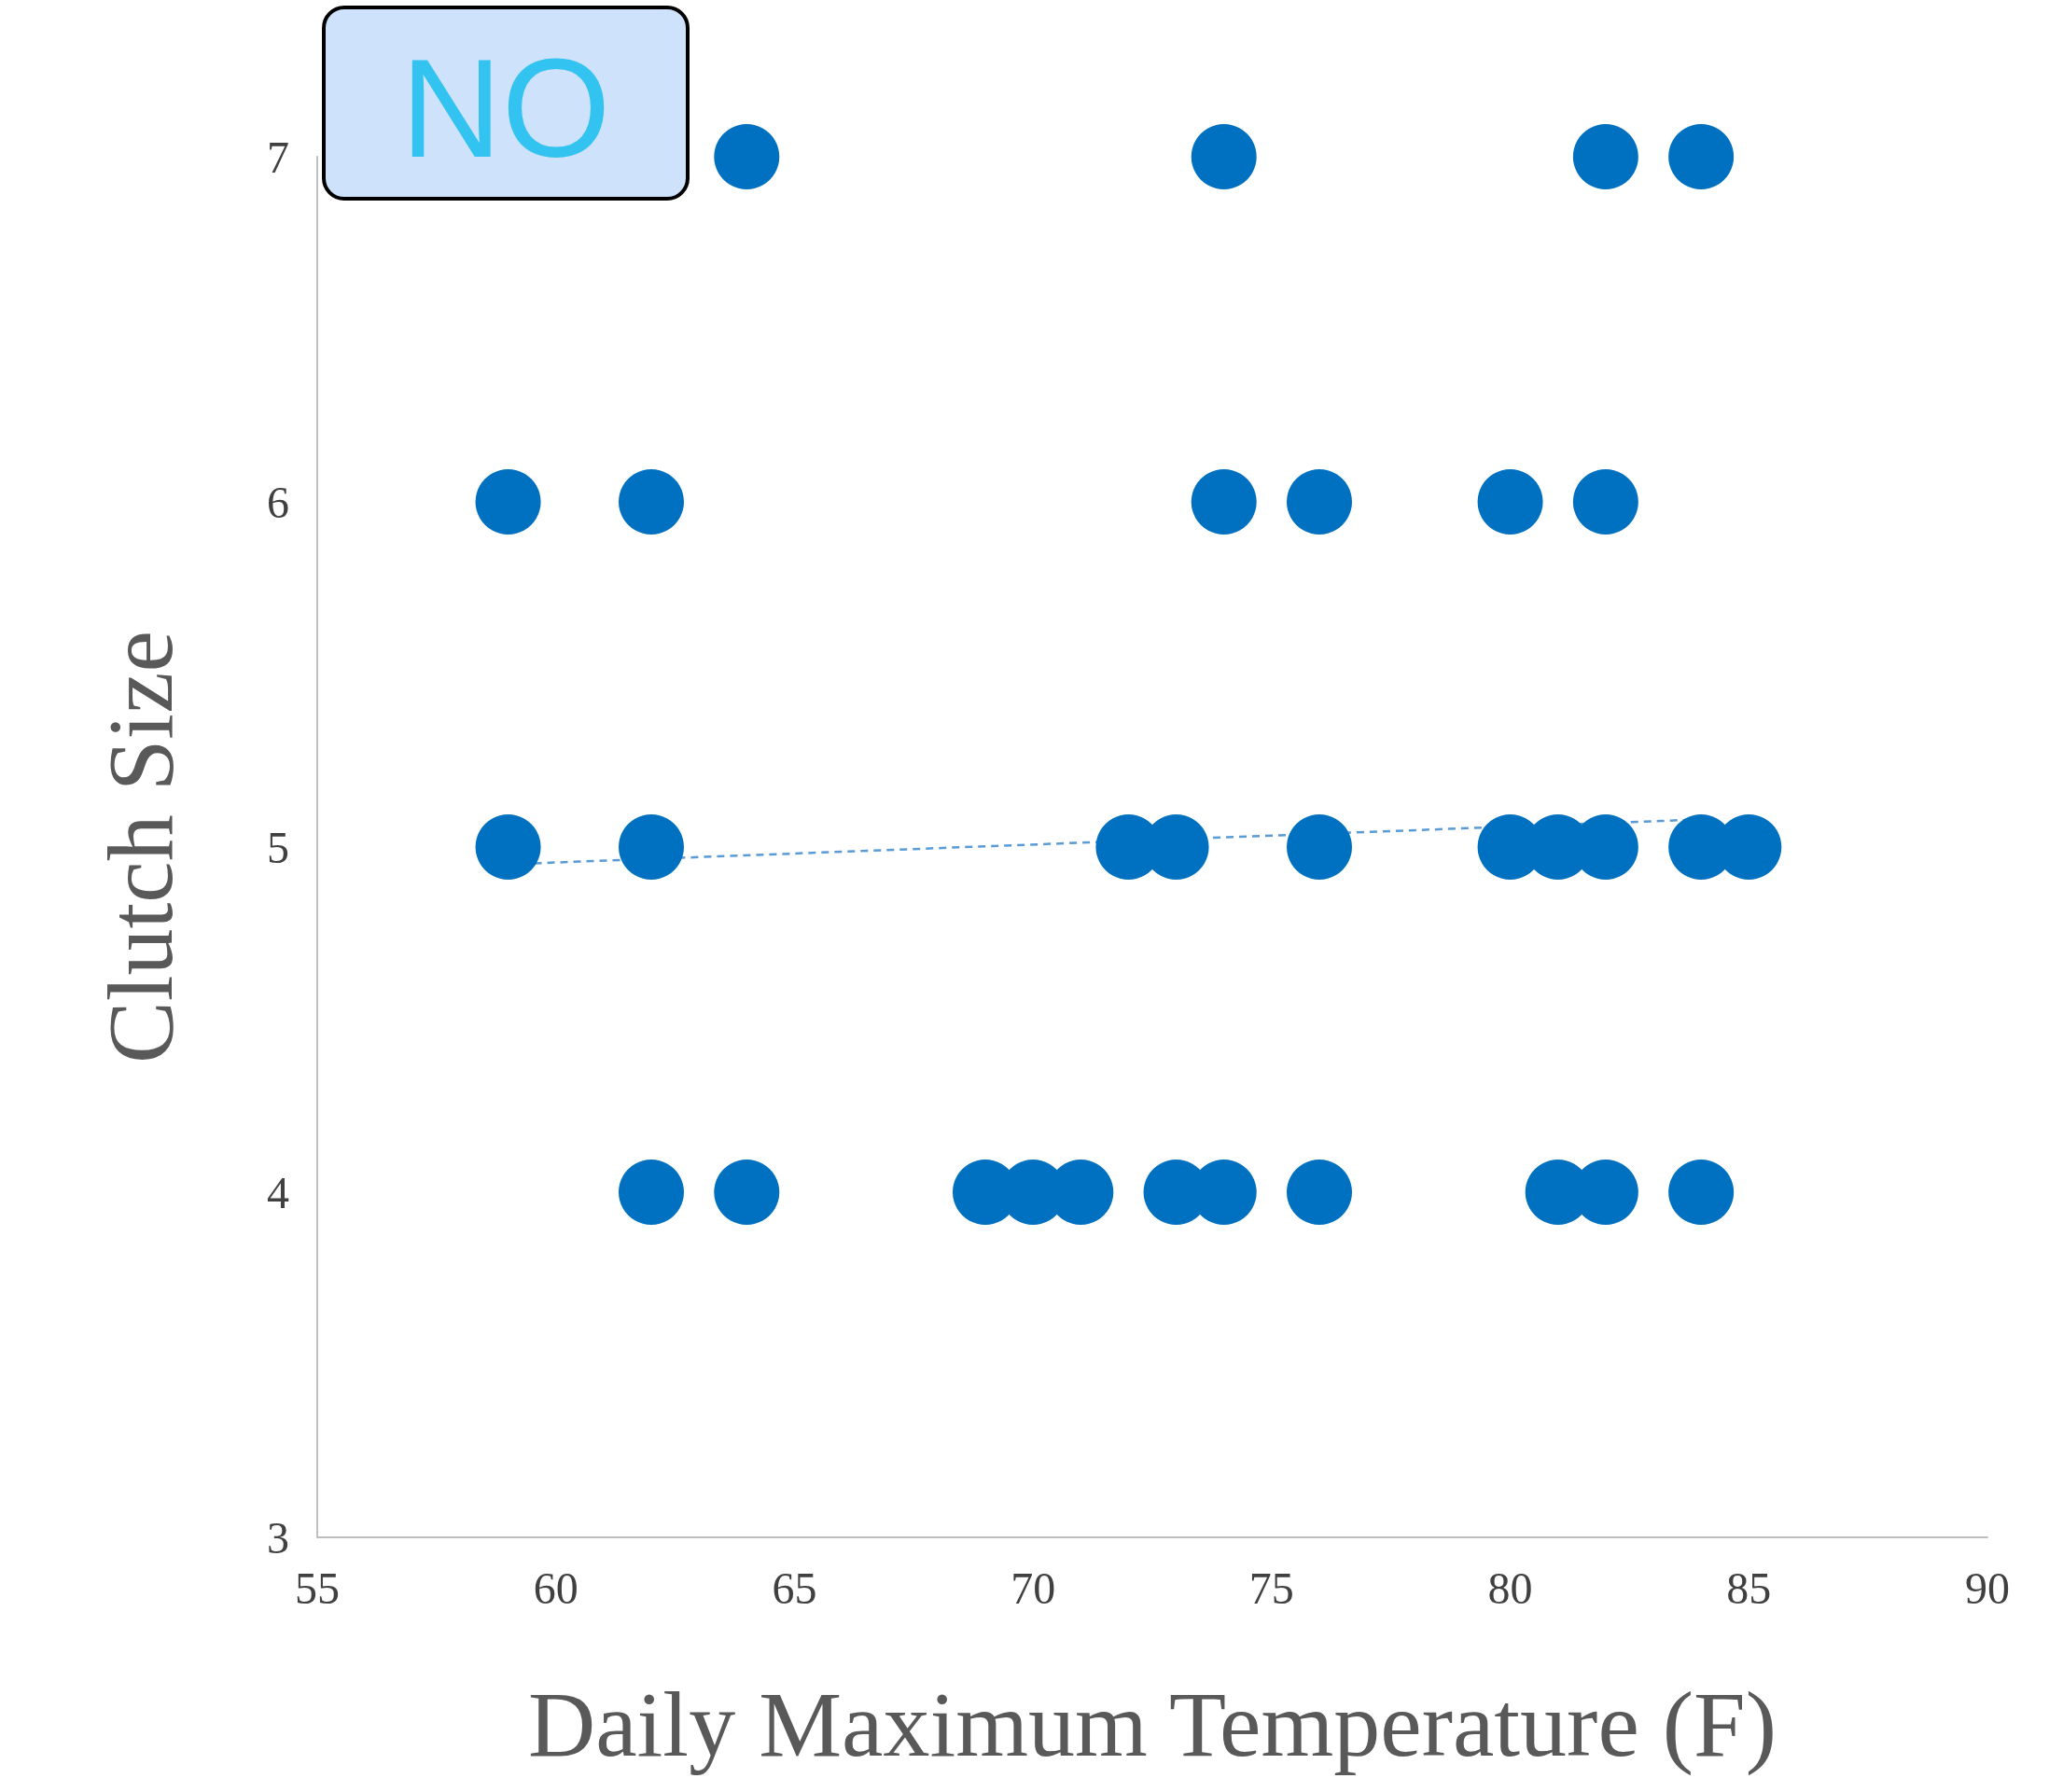 The width and height of the screenshot is (2049, 1792). Describe the element at coordinates (1271, 1588) in the screenshot. I see `x-tick-label: 75` at that location.